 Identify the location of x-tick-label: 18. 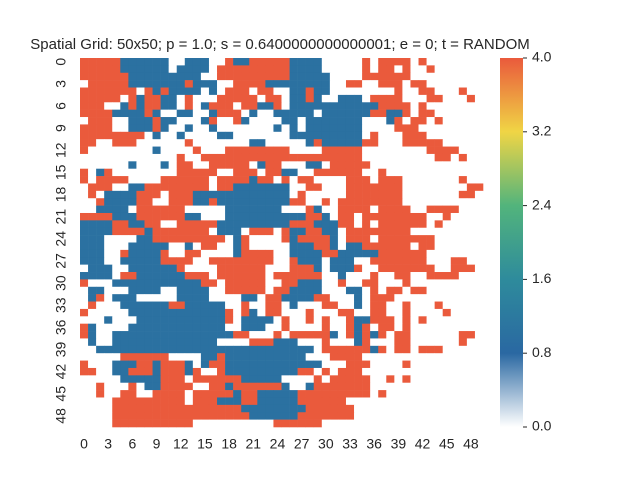
(229, 444).